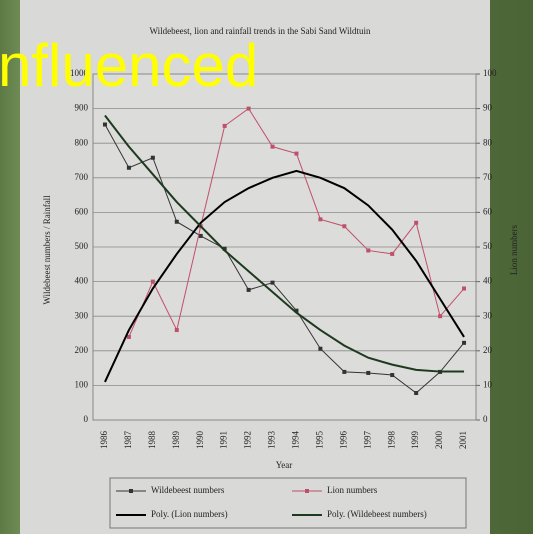 The image size is (533, 534). Describe the element at coordinates (439, 440) in the screenshot. I see `x-tick-label: 2000` at that location.